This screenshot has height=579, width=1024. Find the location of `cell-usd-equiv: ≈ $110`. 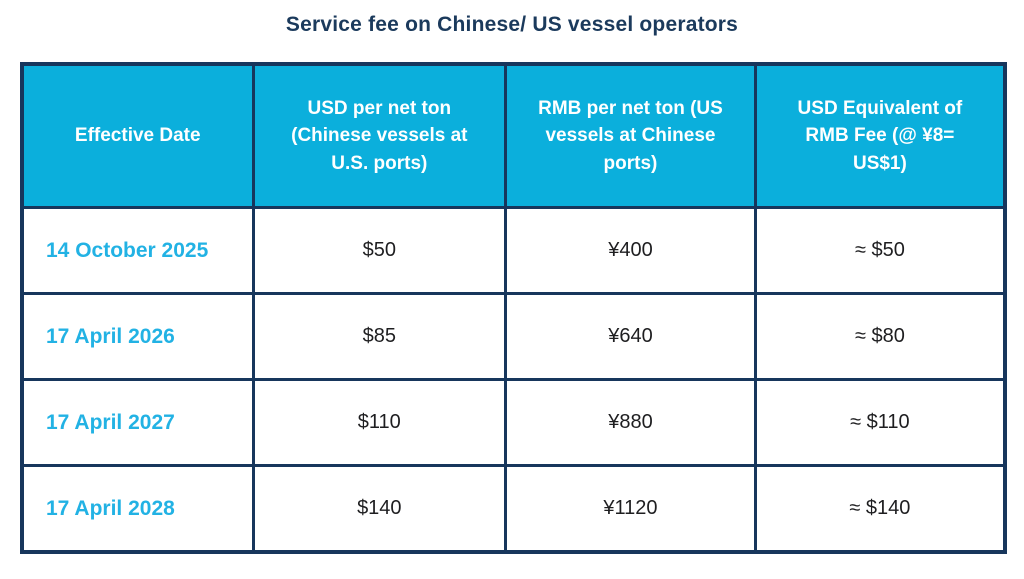

cell-usd-equiv: ≈ $110 is located at coordinates (880, 422).